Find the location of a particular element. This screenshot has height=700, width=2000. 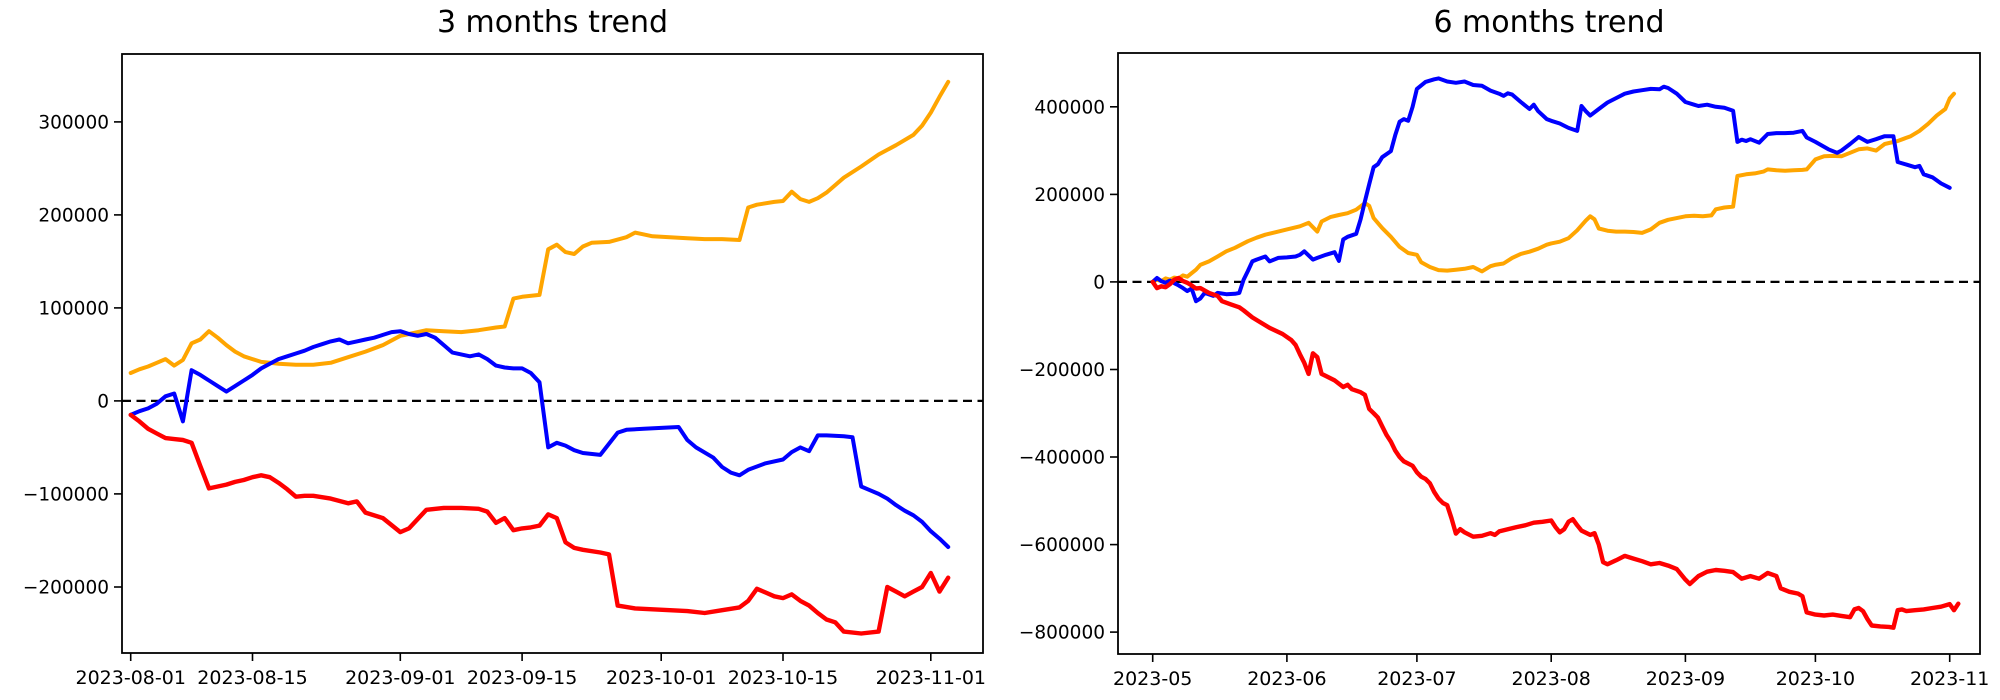

x-tick-label: 2023-07 is located at coordinates (1416, 679).